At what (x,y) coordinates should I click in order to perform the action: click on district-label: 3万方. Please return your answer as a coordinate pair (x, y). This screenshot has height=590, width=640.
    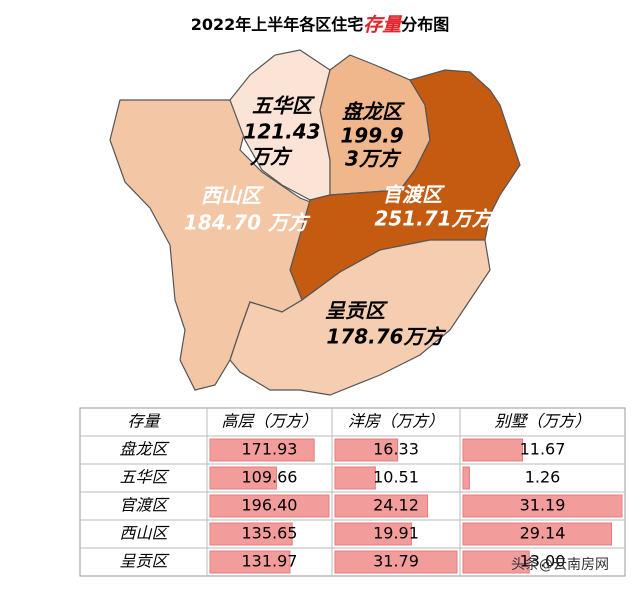
    Looking at the image, I should click on (373, 159).